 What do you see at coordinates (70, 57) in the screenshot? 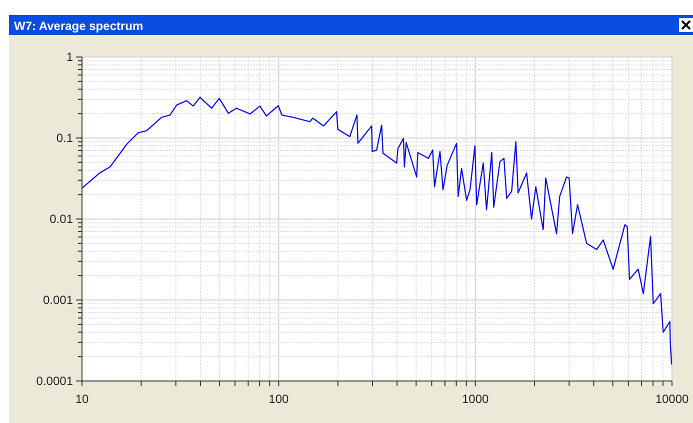
I see `y-tick-label: 1` at bounding box center [70, 57].